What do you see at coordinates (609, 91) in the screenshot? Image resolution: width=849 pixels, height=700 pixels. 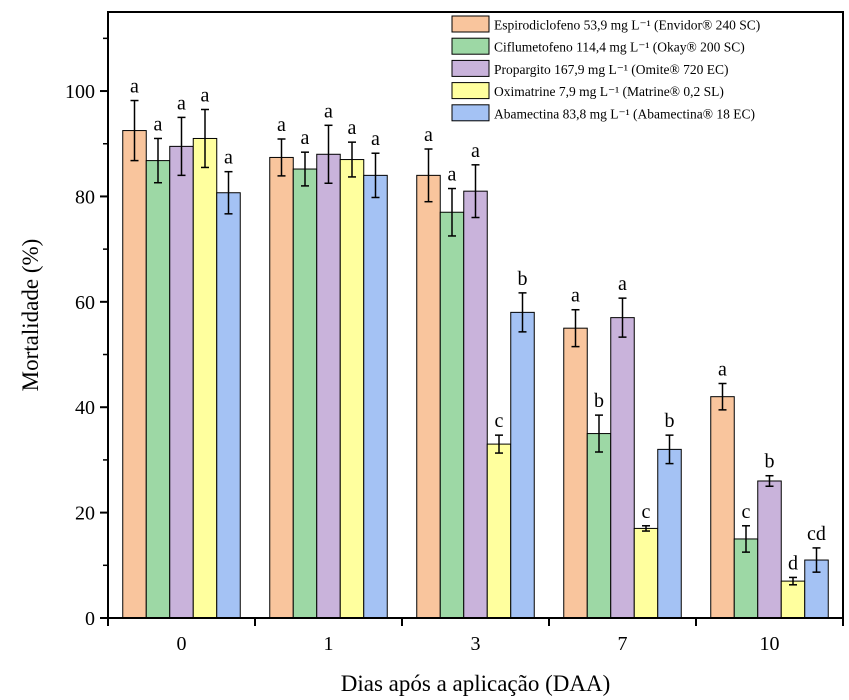 I see `legend-label: Oximatrine 7,9 mg L⁻¹ (Matrine® 0,2 SL)` at bounding box center [609, 91].